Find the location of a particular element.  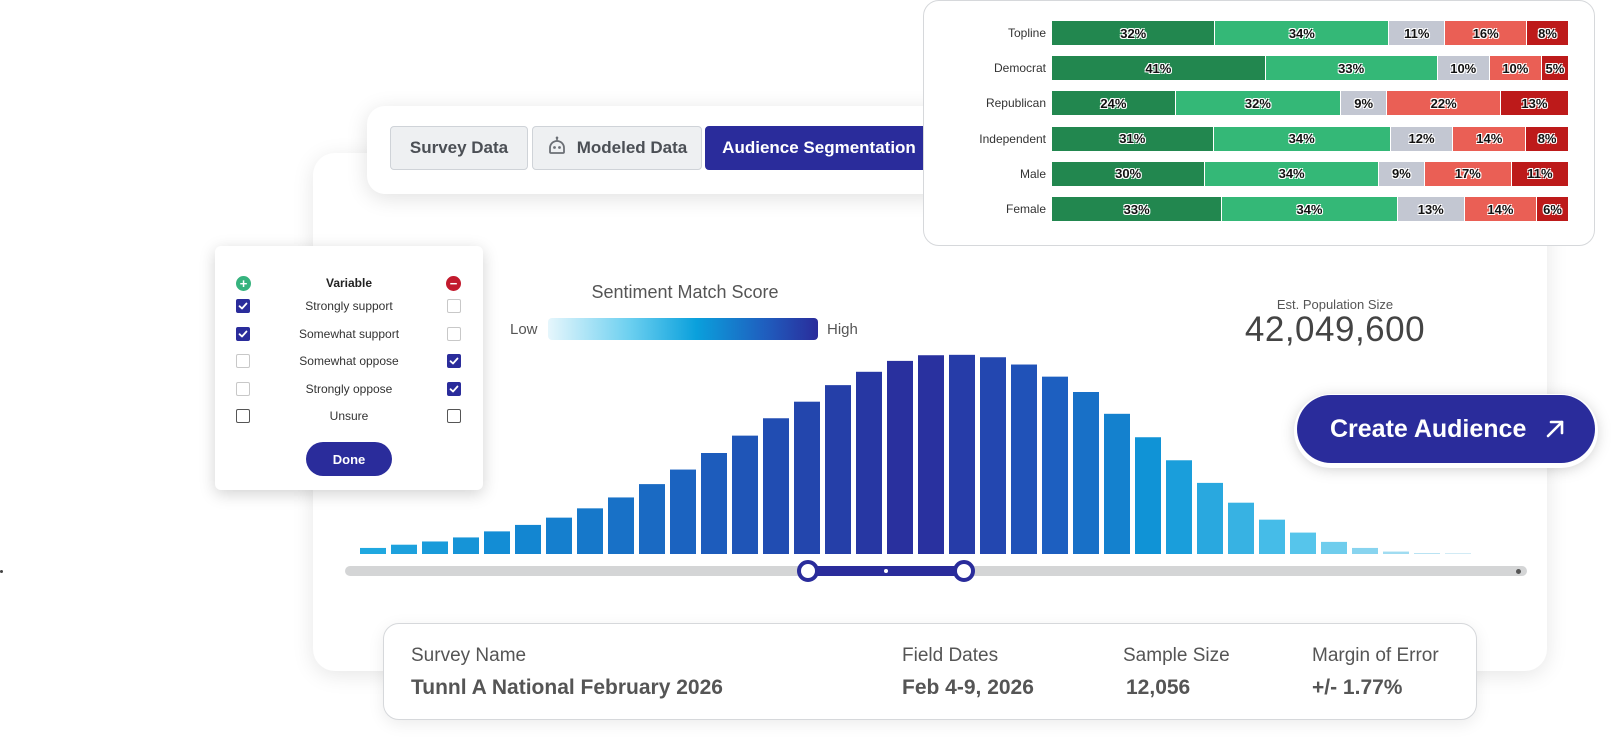

tab-survey-data: Survey Data is located at coordinates (459, 148).